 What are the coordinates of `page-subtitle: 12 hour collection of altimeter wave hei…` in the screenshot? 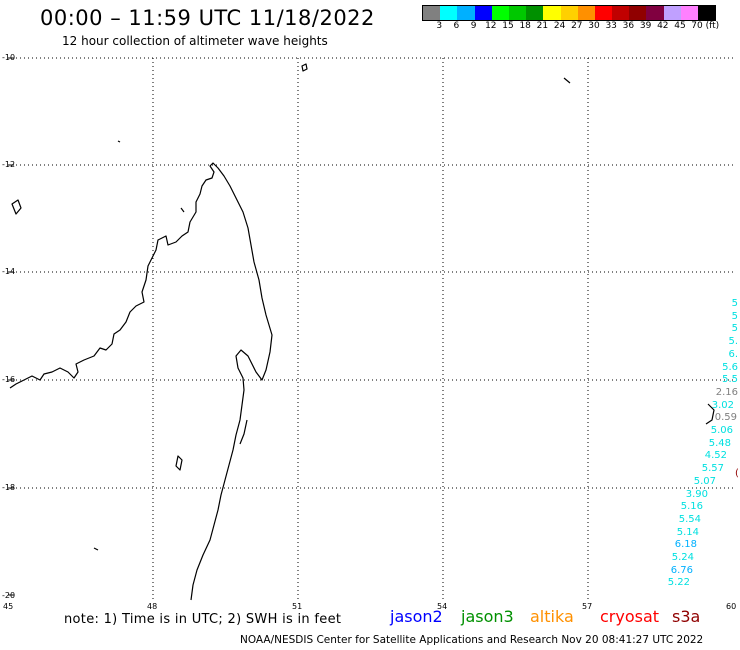 It's located at (195, 41).